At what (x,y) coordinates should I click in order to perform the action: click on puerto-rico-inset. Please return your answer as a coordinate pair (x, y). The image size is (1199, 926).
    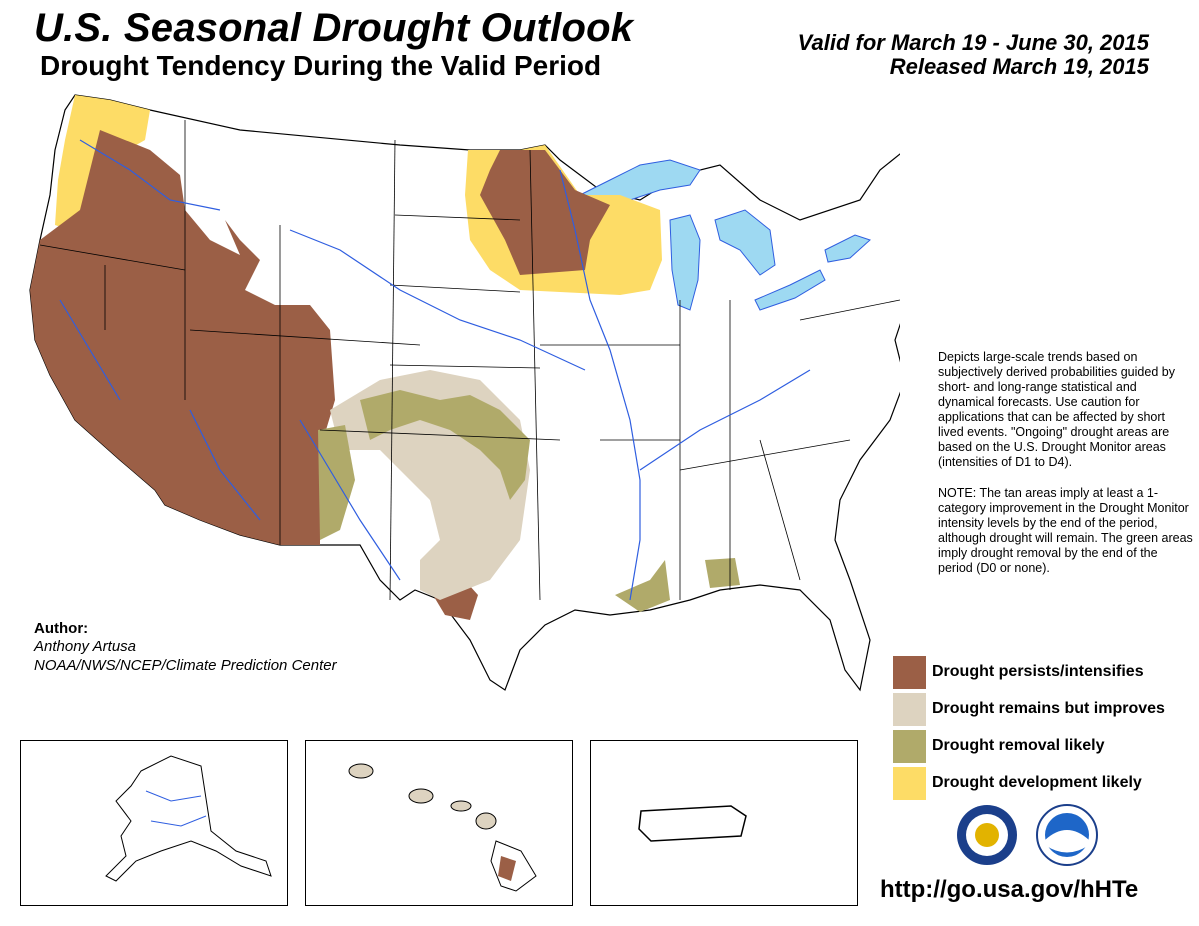
    Looking at the image, I should click on (724, 823).